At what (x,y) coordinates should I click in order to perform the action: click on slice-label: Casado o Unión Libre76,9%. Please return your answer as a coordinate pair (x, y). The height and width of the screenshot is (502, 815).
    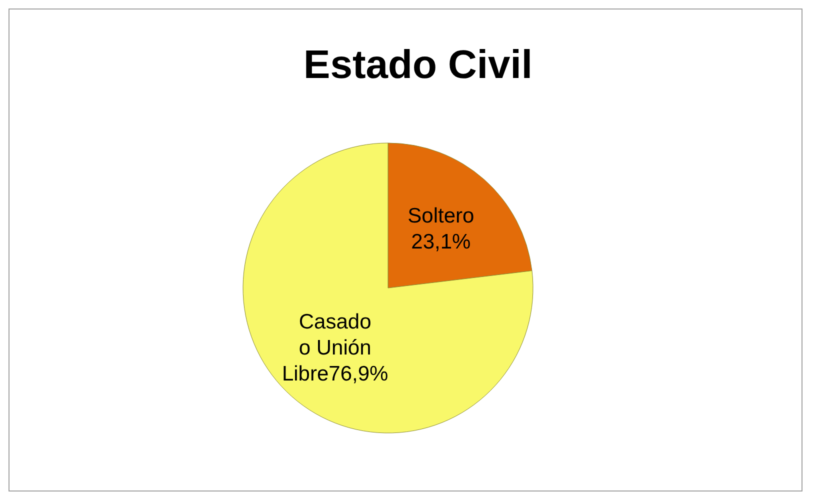
    Looking at the image, I should click on (335, 348).